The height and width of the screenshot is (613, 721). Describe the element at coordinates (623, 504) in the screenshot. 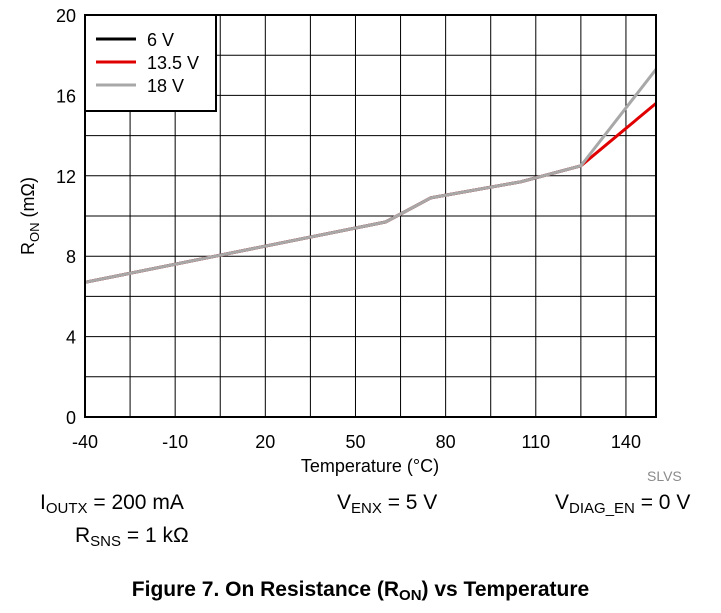

I see `condition-vdiag-en: VDIAG_EN = 0 V` at that location.